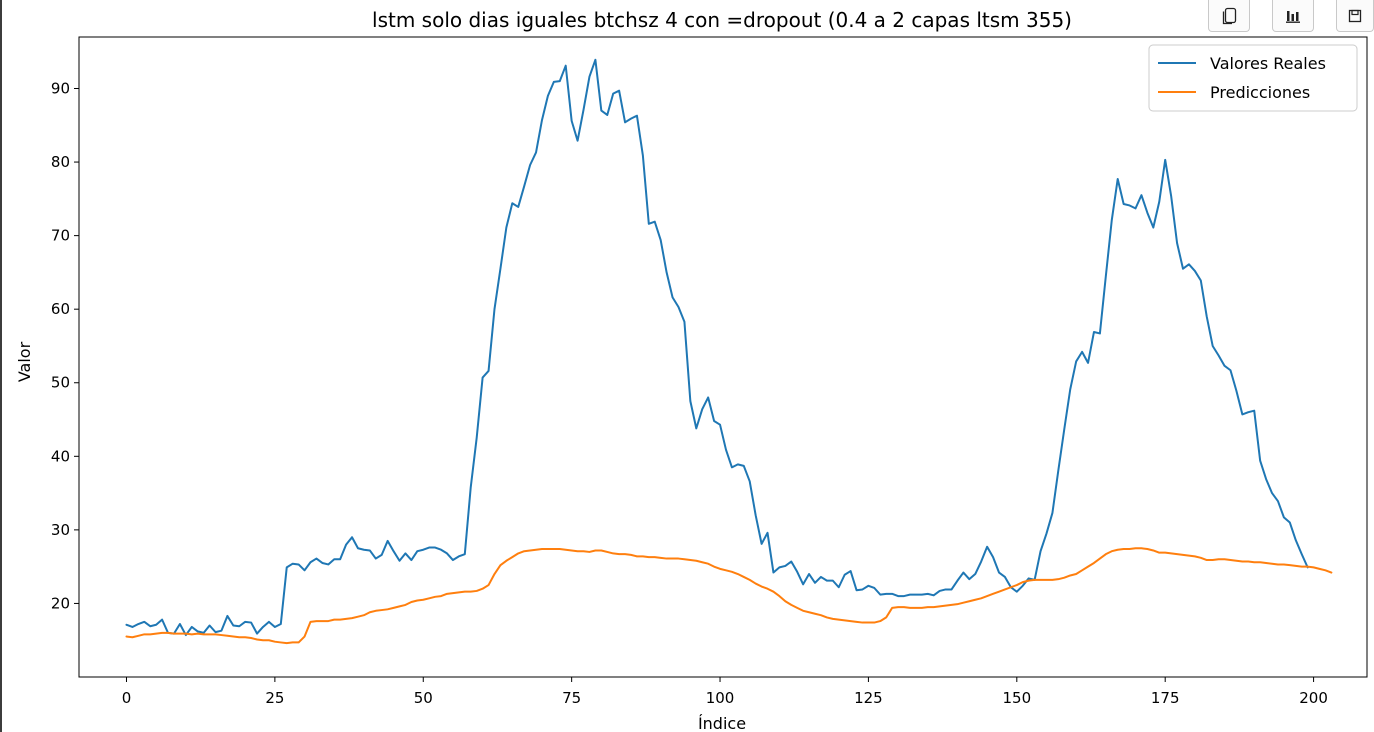  I want to click on copy-button, so click(1229, 16).